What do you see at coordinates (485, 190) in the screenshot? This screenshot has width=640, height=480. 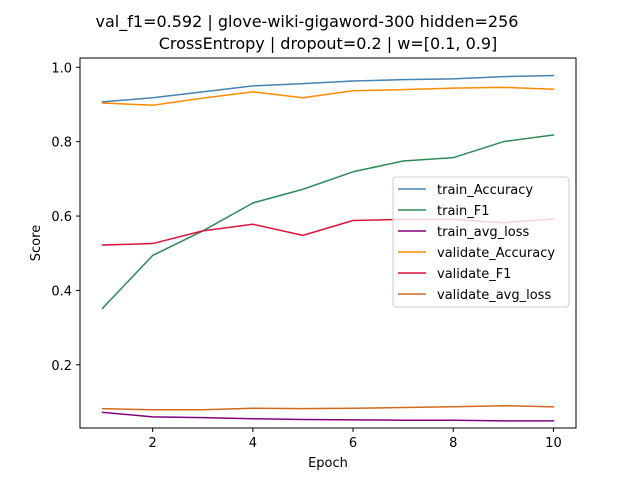 I see `legend-label: train_Accuracy` at bounding box center [485, 190].